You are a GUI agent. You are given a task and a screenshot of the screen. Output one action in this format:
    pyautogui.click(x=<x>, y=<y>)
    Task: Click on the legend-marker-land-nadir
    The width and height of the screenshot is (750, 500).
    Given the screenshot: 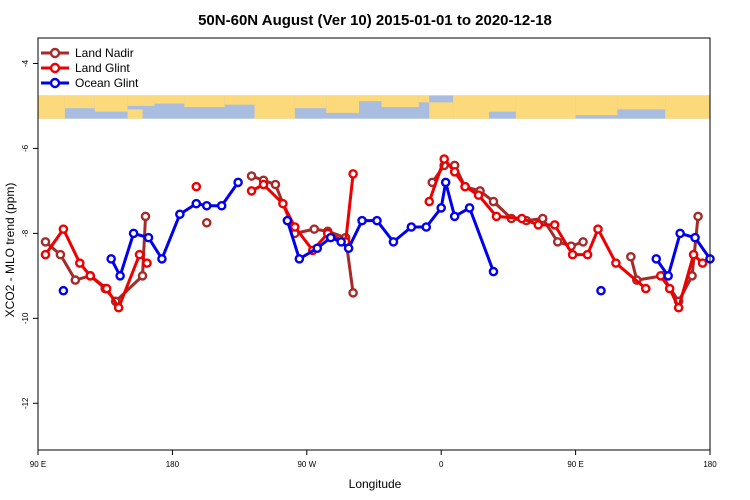 What is the action you would take?
    pyautogui.click(x=55, y=53)
    